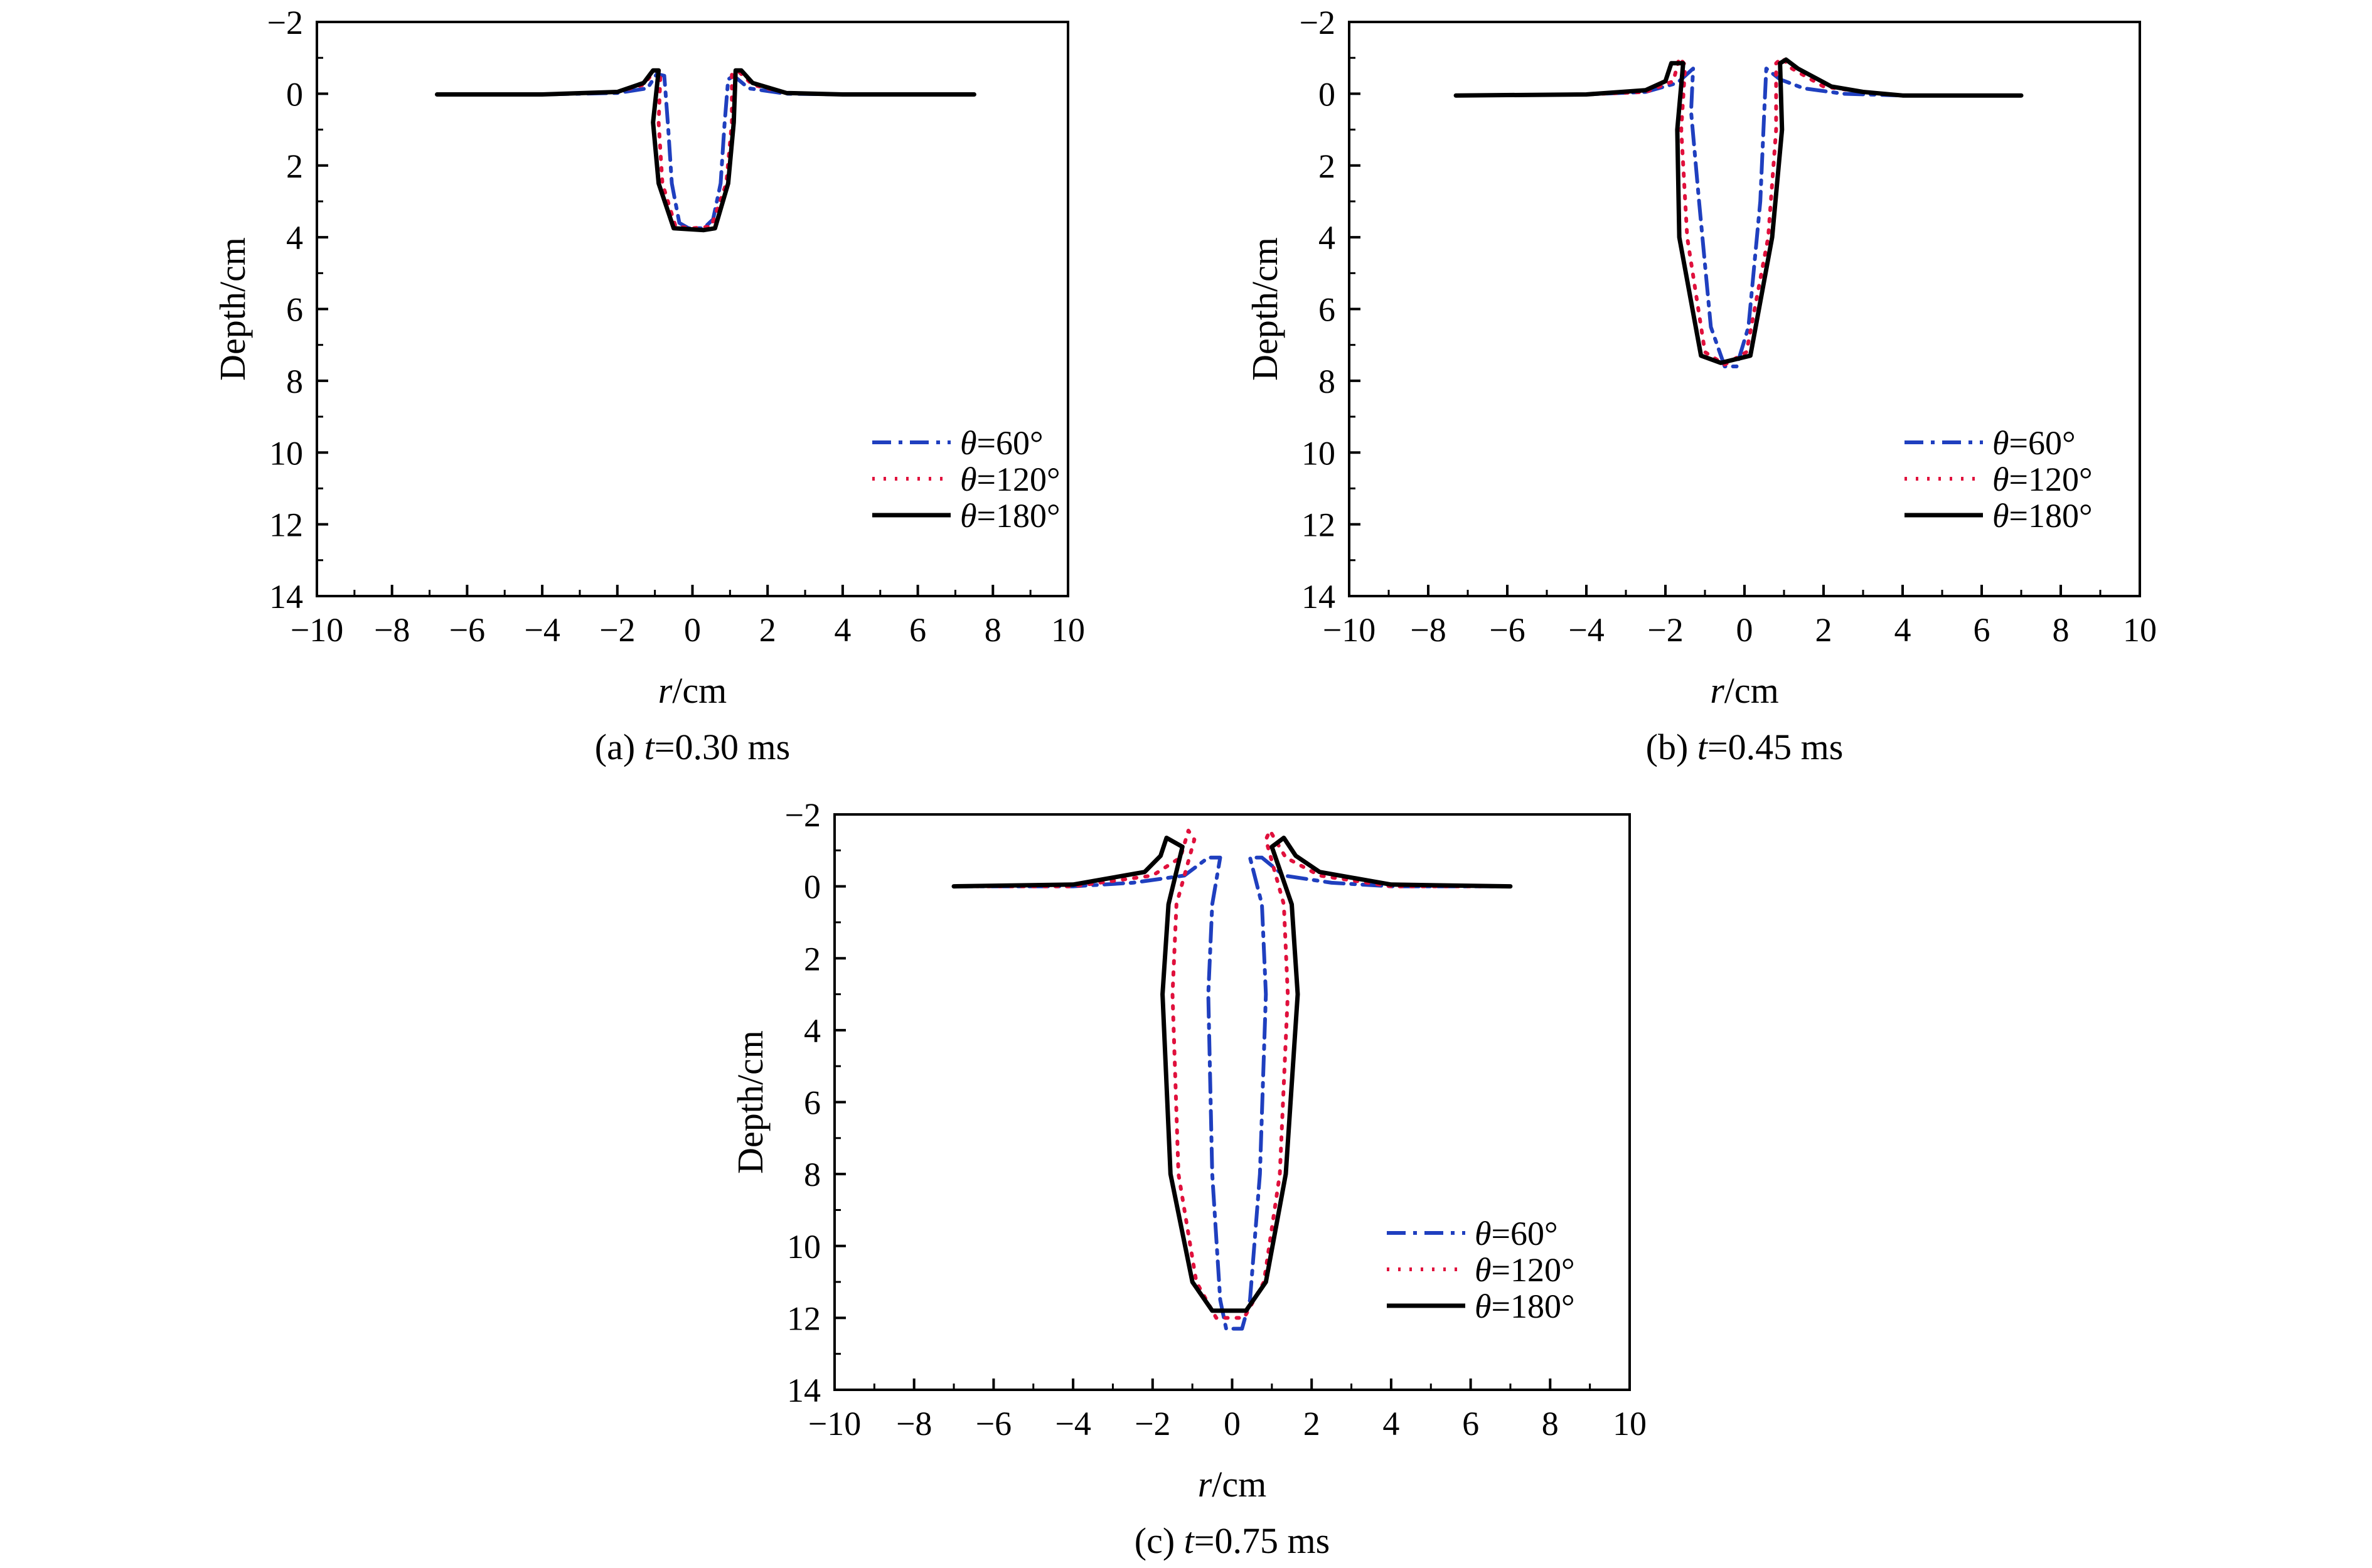 The image size is (2372, 1568). Describe the element at coordinates (1745, 747) in the screenshot. I see `panel-caption: (b) t=0.45 ms` at that location.